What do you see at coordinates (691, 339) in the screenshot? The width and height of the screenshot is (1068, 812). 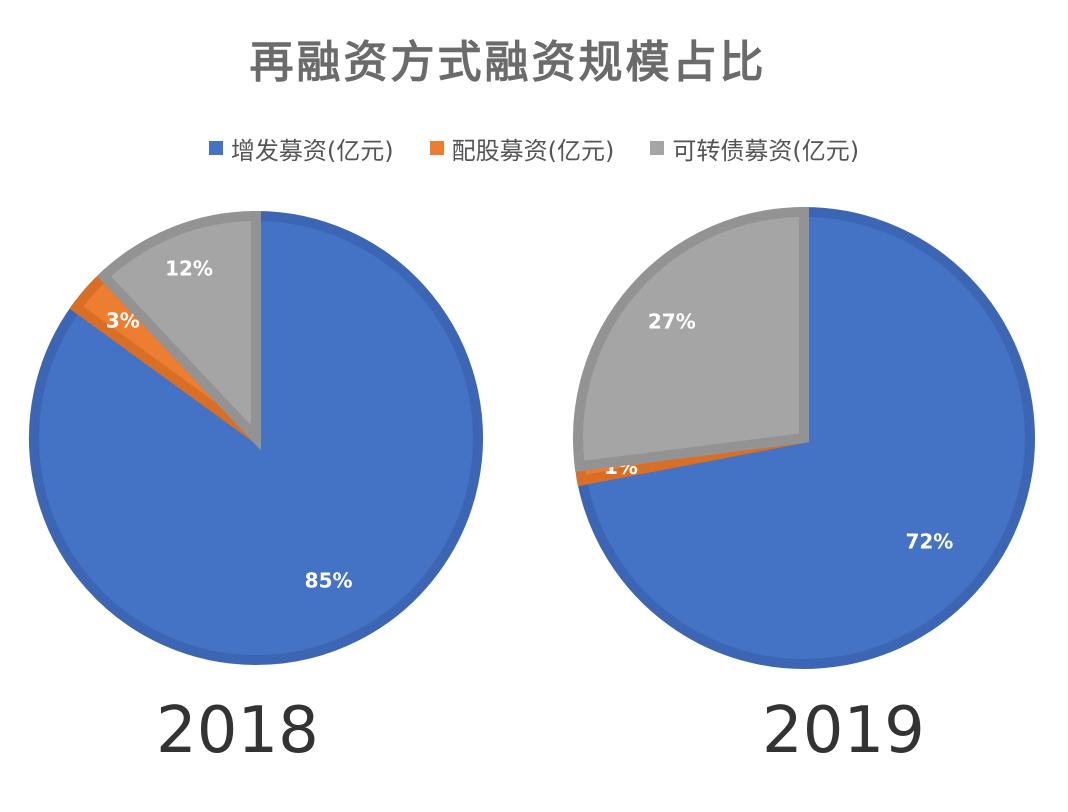 I see `pie-2019-slice-convertible` at bounding box center [691, 339].